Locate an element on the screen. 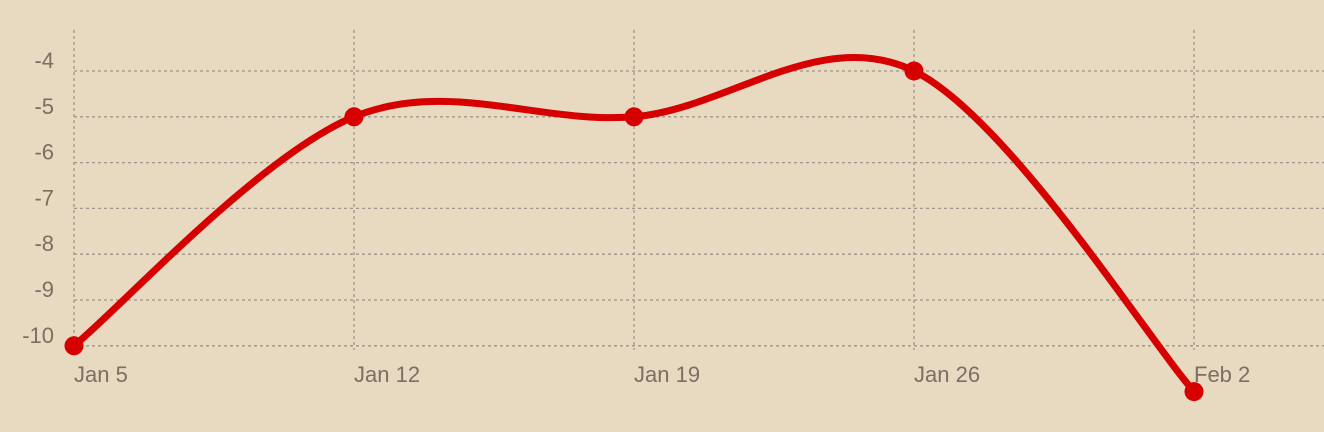  x-tick-label: Jan 5 is located at coordinates (101, 374).